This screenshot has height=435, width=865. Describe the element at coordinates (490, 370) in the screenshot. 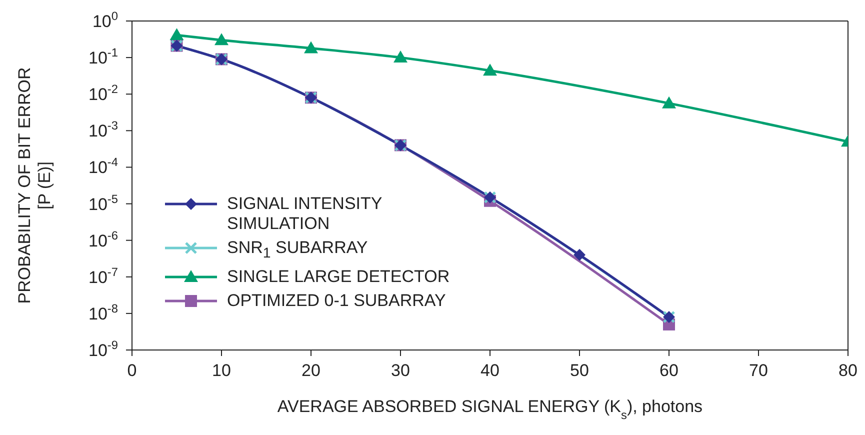

I see `x-tick-label: 40` at that location.